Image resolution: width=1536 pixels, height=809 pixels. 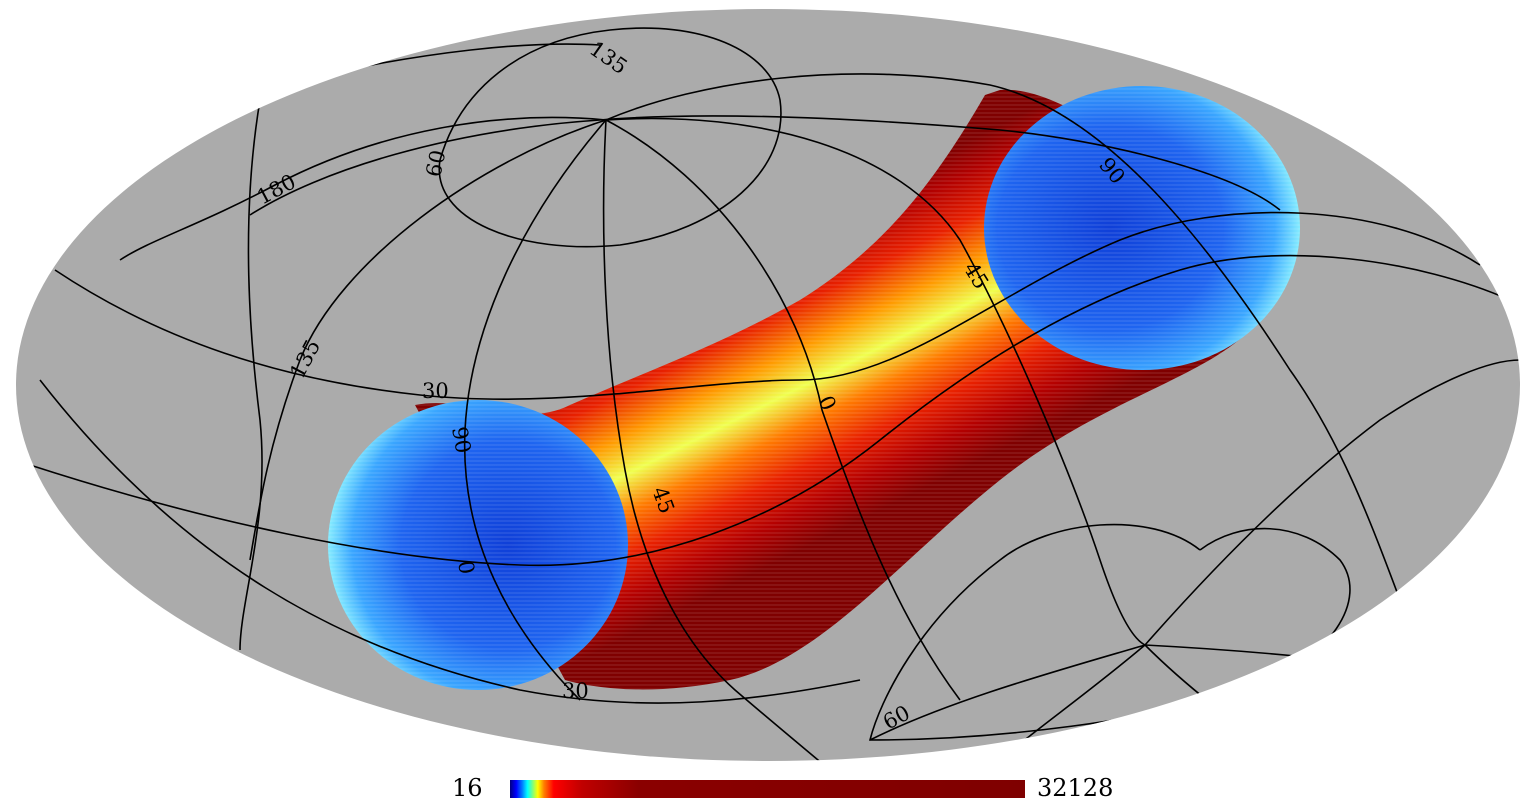 What do you see at coordinates (767, 789) in the screenshot?
I see `colorbar` at bounding box center [767, 789].